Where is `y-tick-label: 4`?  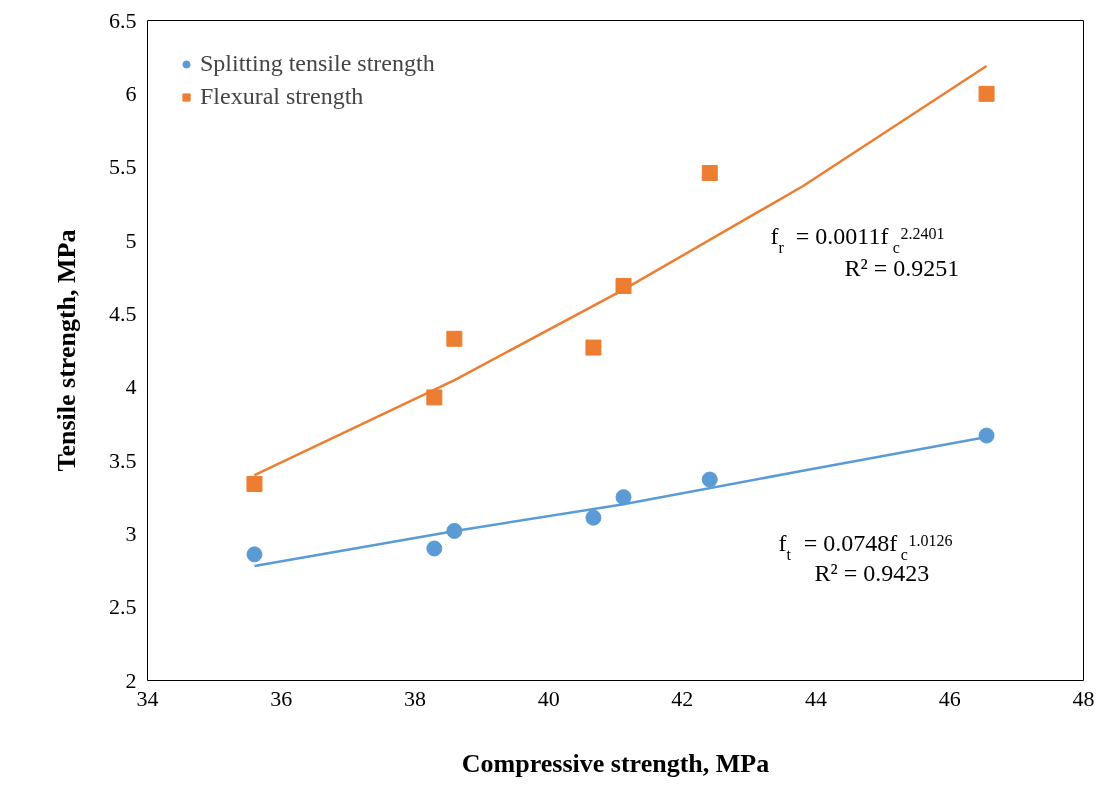 y-tick-label: 4 is located at coordinates (131, 387).